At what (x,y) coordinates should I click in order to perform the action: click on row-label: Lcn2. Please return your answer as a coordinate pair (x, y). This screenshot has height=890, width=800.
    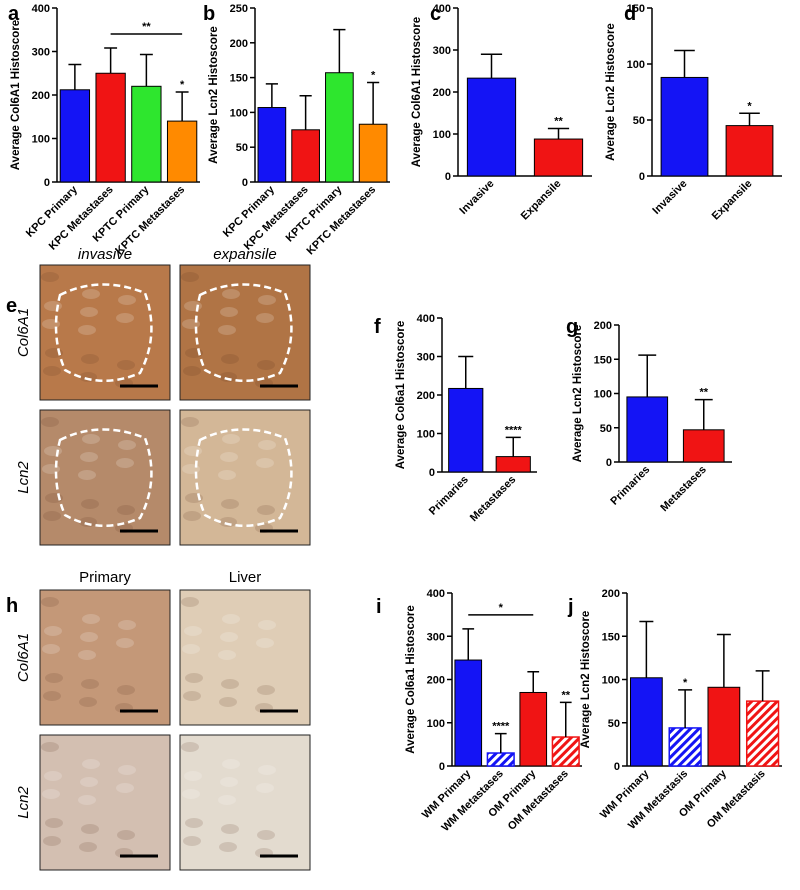
    Looking at the image, I should click on (23, 477).